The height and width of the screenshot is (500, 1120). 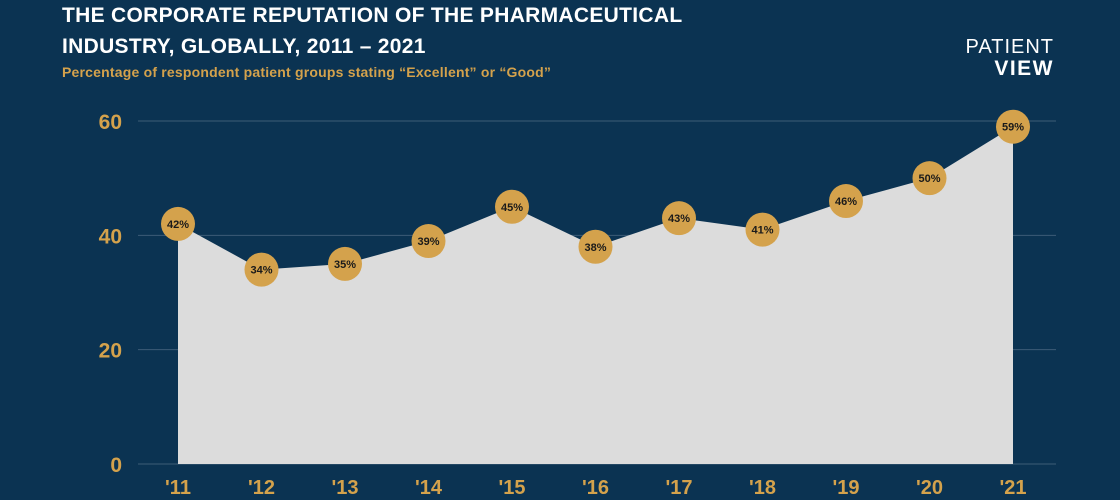 I want to click on data-label: 35%, so click(x=345, y=265).